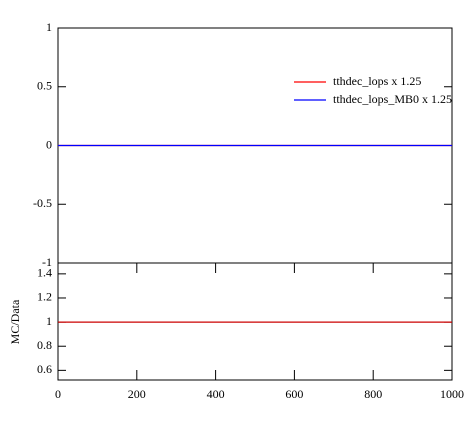 This screenshot has width=467, height=421. What do you see at coordinates (44, 369) in the screenshot?
I see `y-tick-label: 0.6` at bounding box center [44, 369].